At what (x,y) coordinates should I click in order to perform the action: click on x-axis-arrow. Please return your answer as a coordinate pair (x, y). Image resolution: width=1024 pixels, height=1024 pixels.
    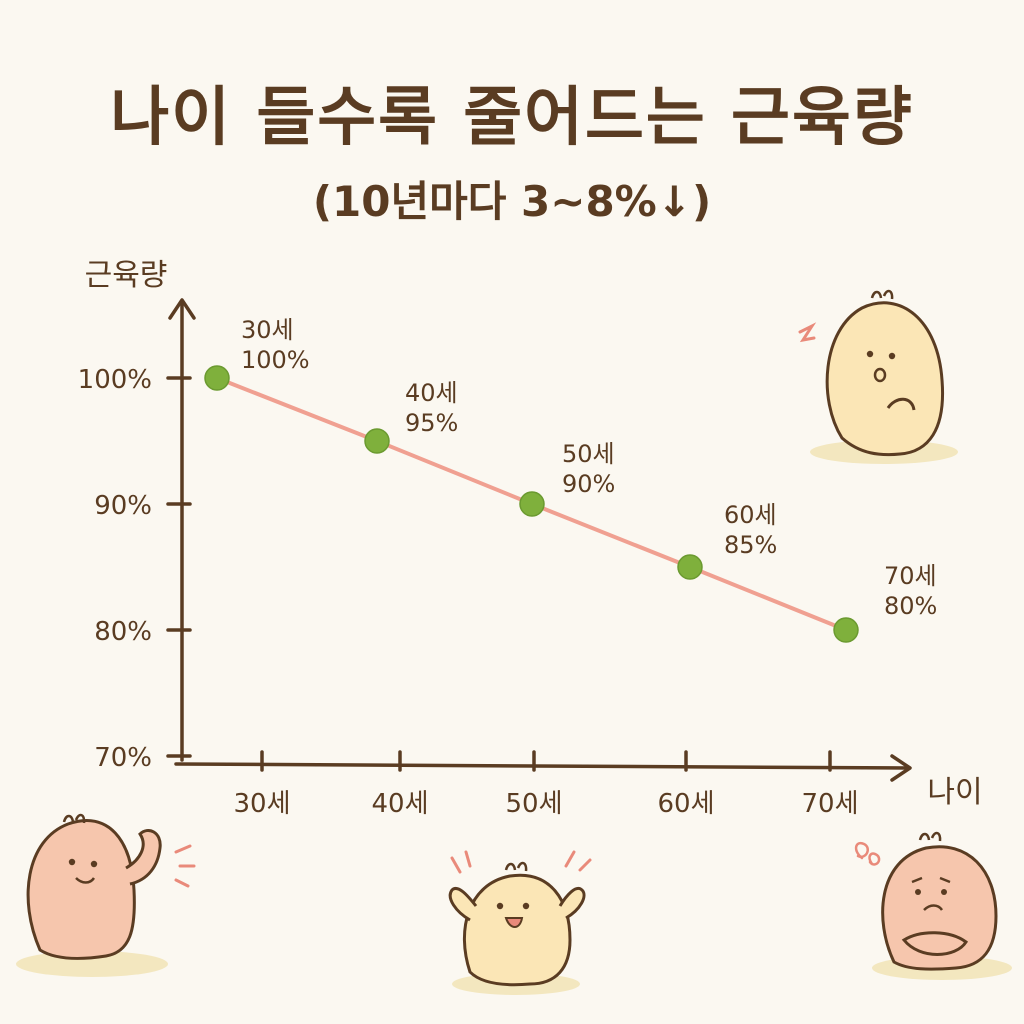
    Looking at the image, I should click on (901, 768).